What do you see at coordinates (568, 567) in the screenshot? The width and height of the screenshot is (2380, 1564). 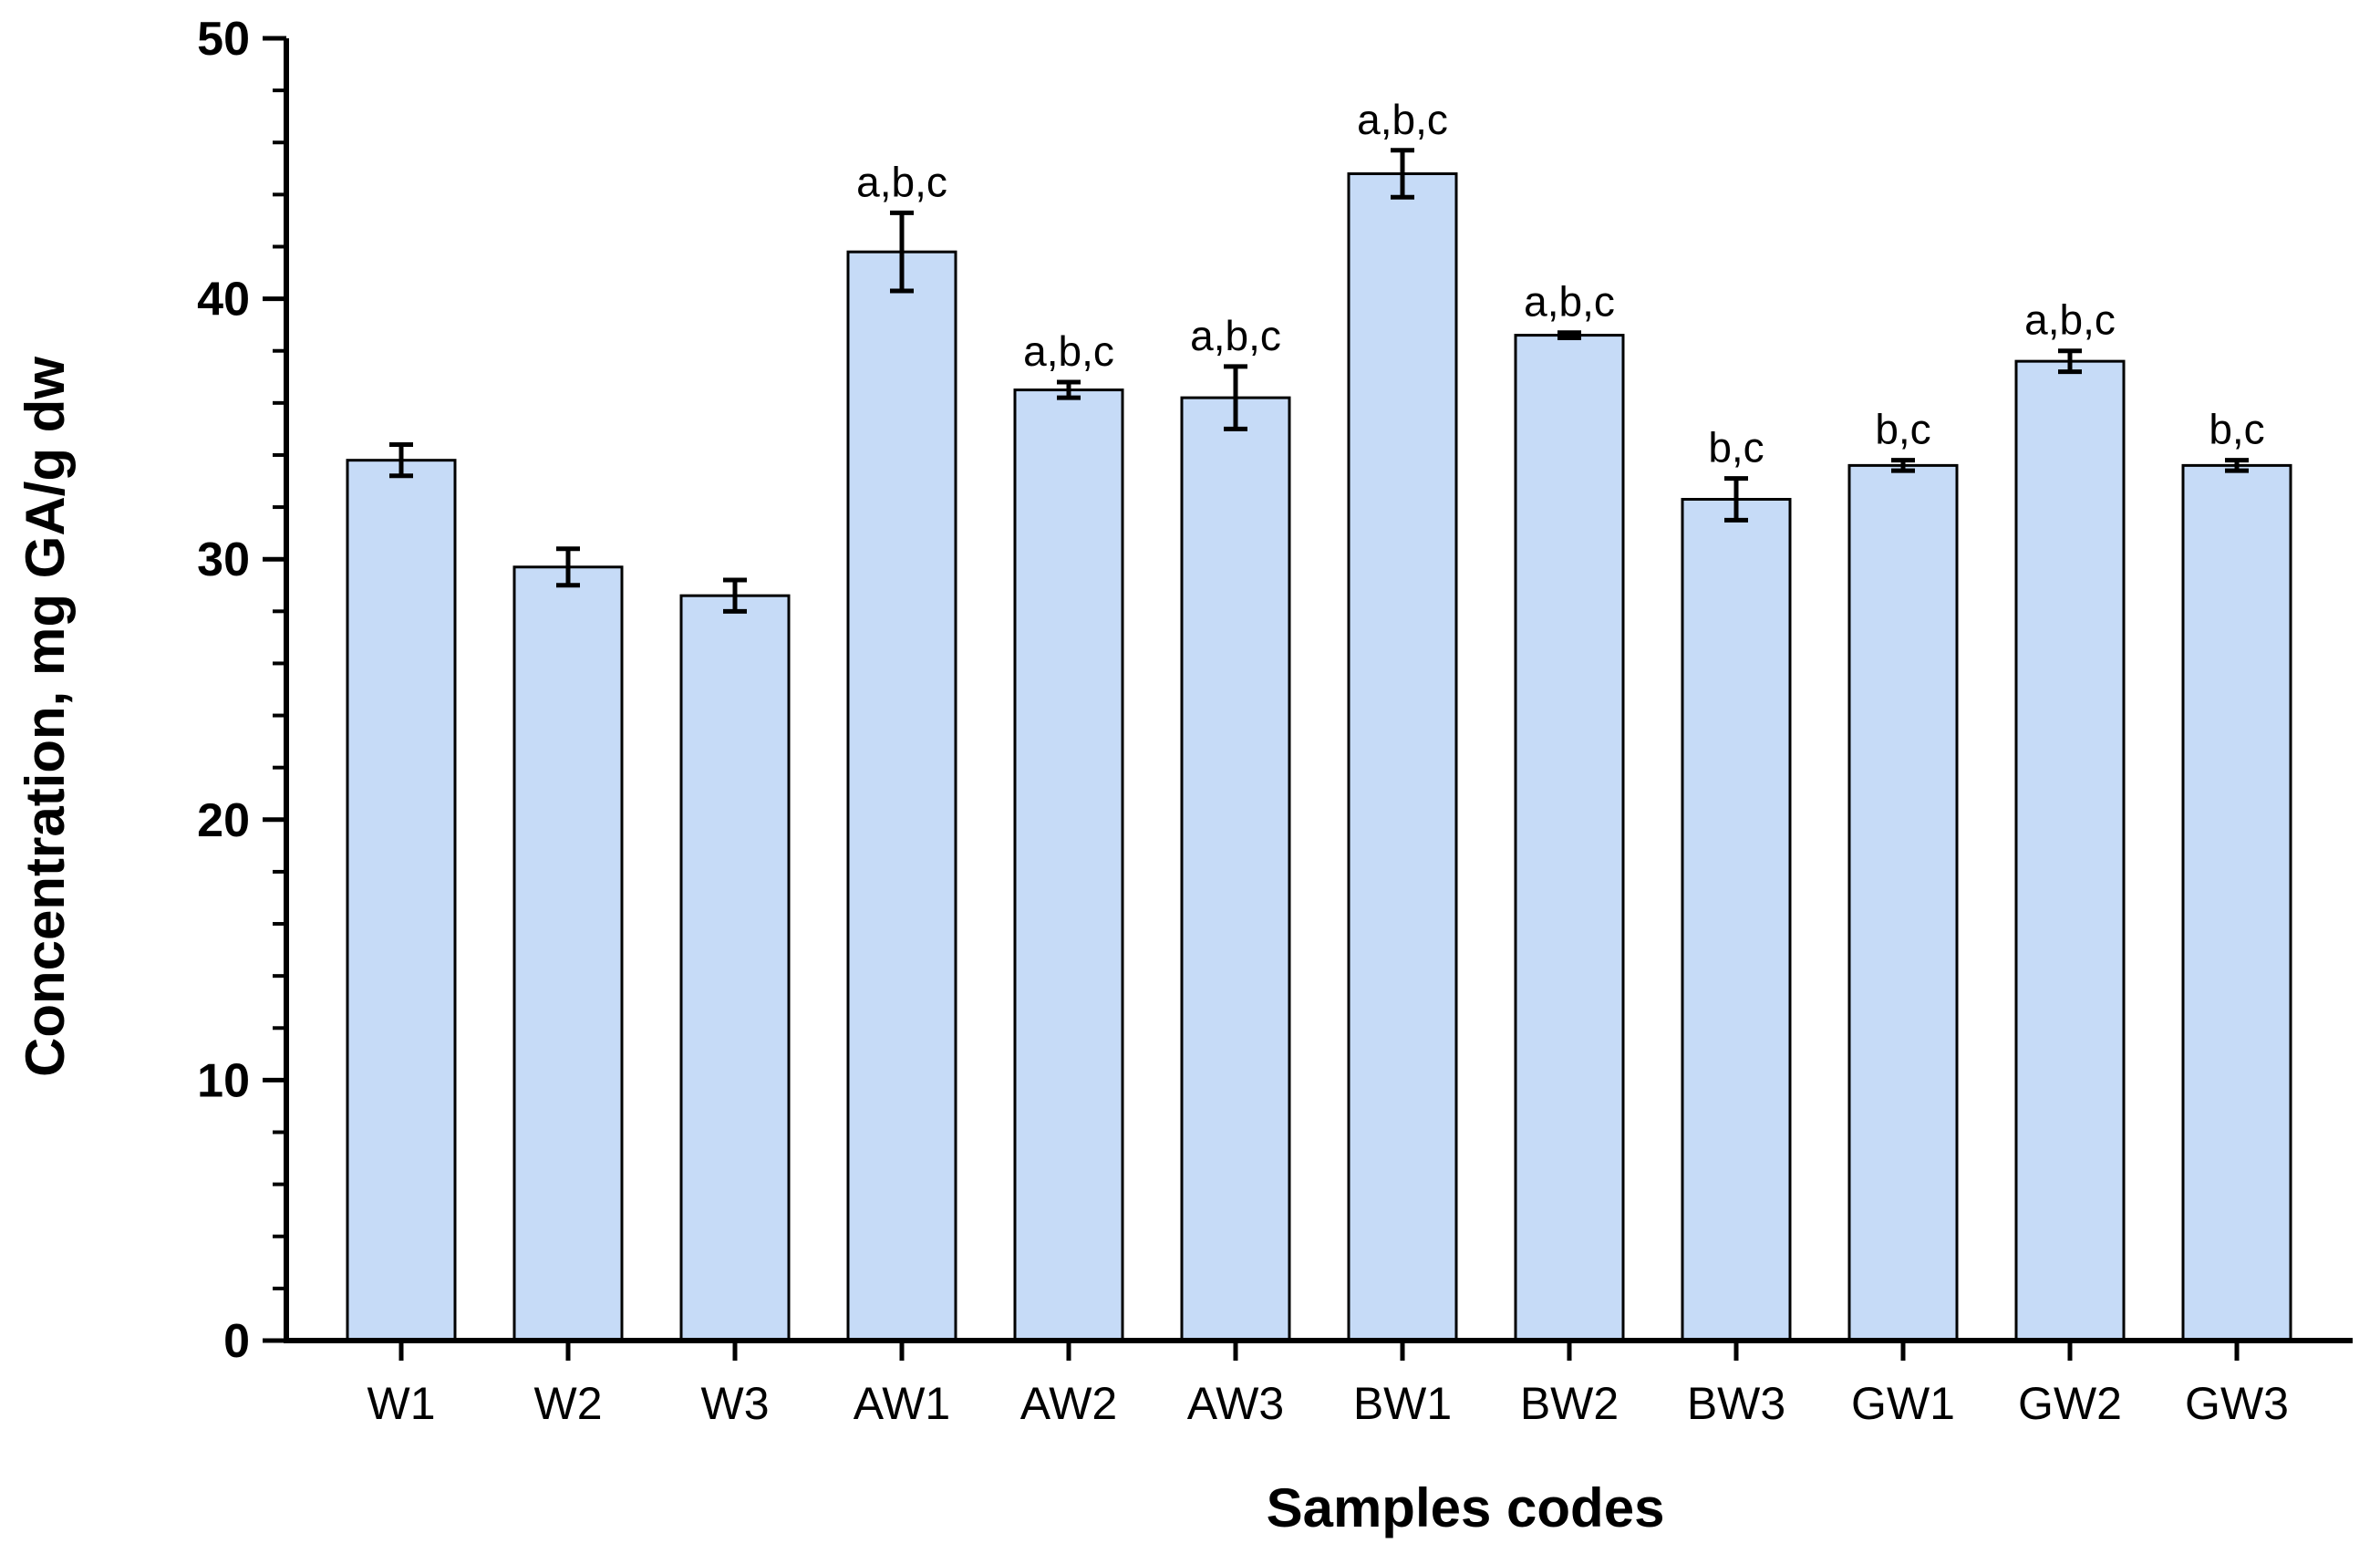 I see `error-bar-w2` at bounding box center [568, 567].